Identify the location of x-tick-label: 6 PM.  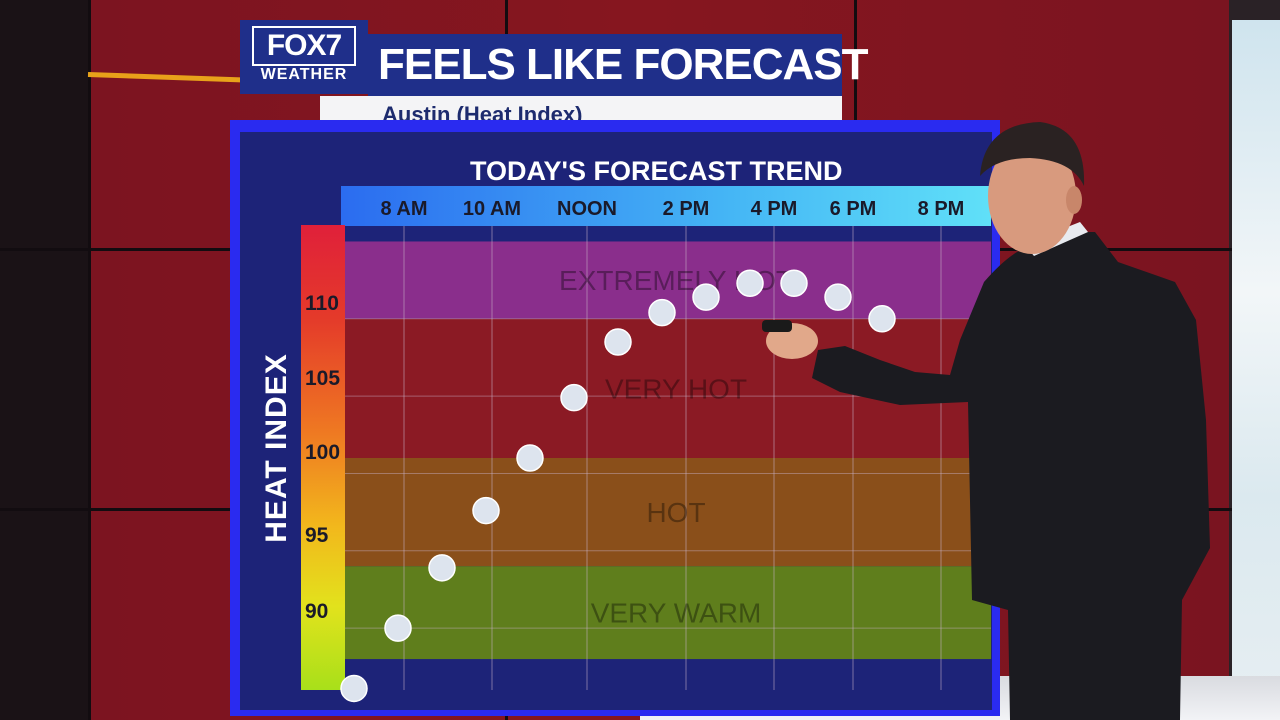
(853, 209).